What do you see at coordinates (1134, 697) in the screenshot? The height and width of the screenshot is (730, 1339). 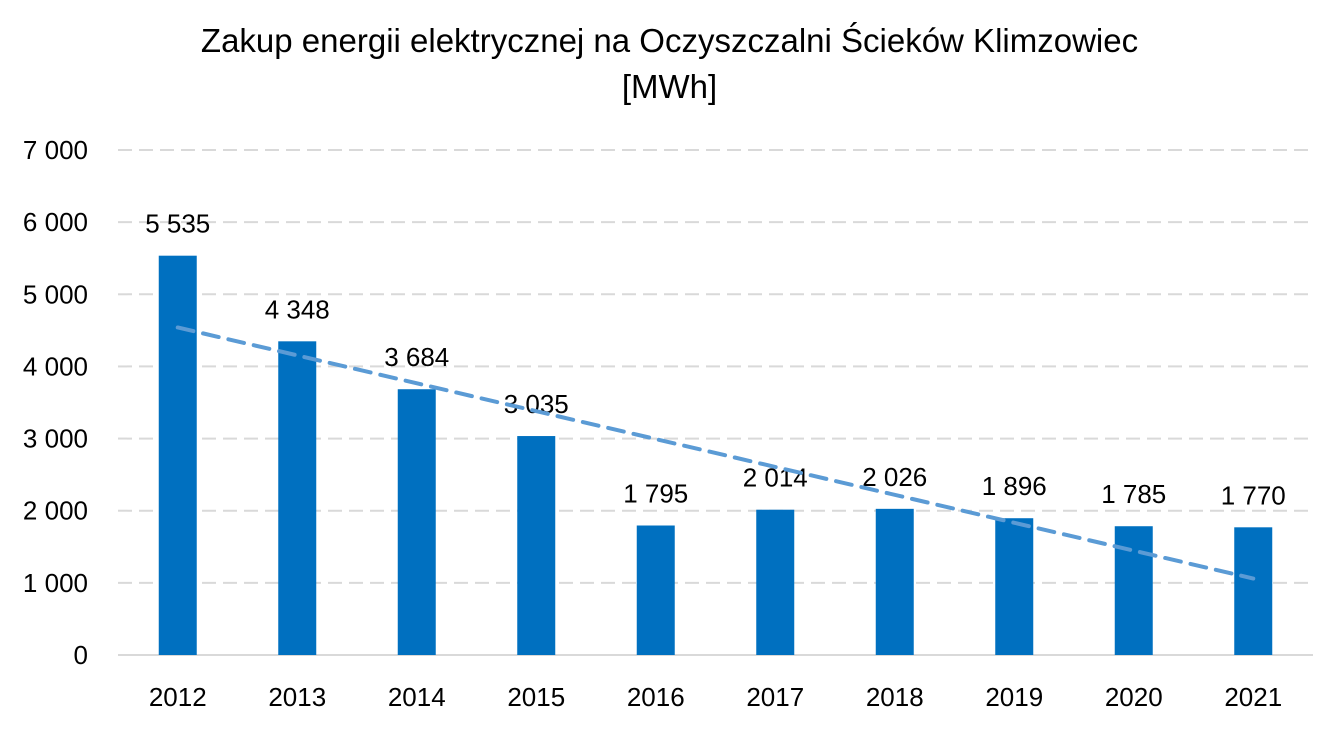 I see `x-tick-label: 2020` at bounding box center [1134, 697].